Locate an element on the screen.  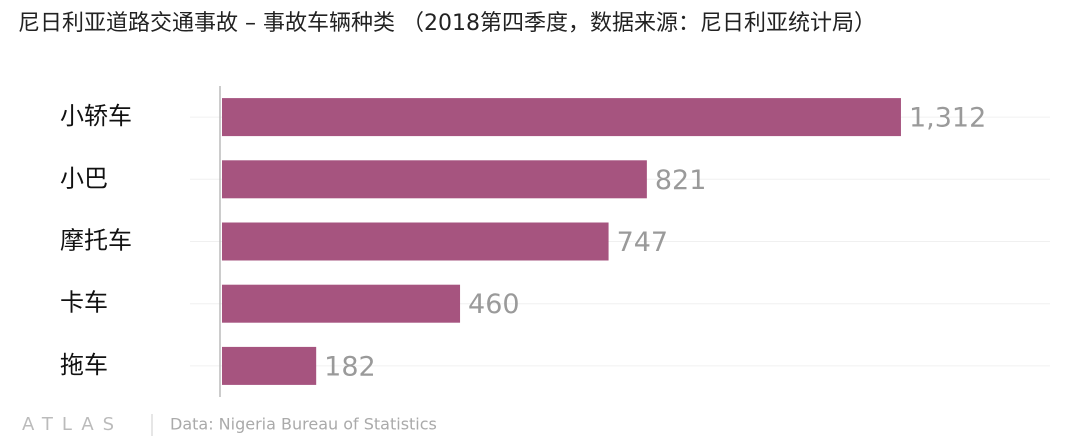
category-label: 拖车 is located at coordinates (84, 365).